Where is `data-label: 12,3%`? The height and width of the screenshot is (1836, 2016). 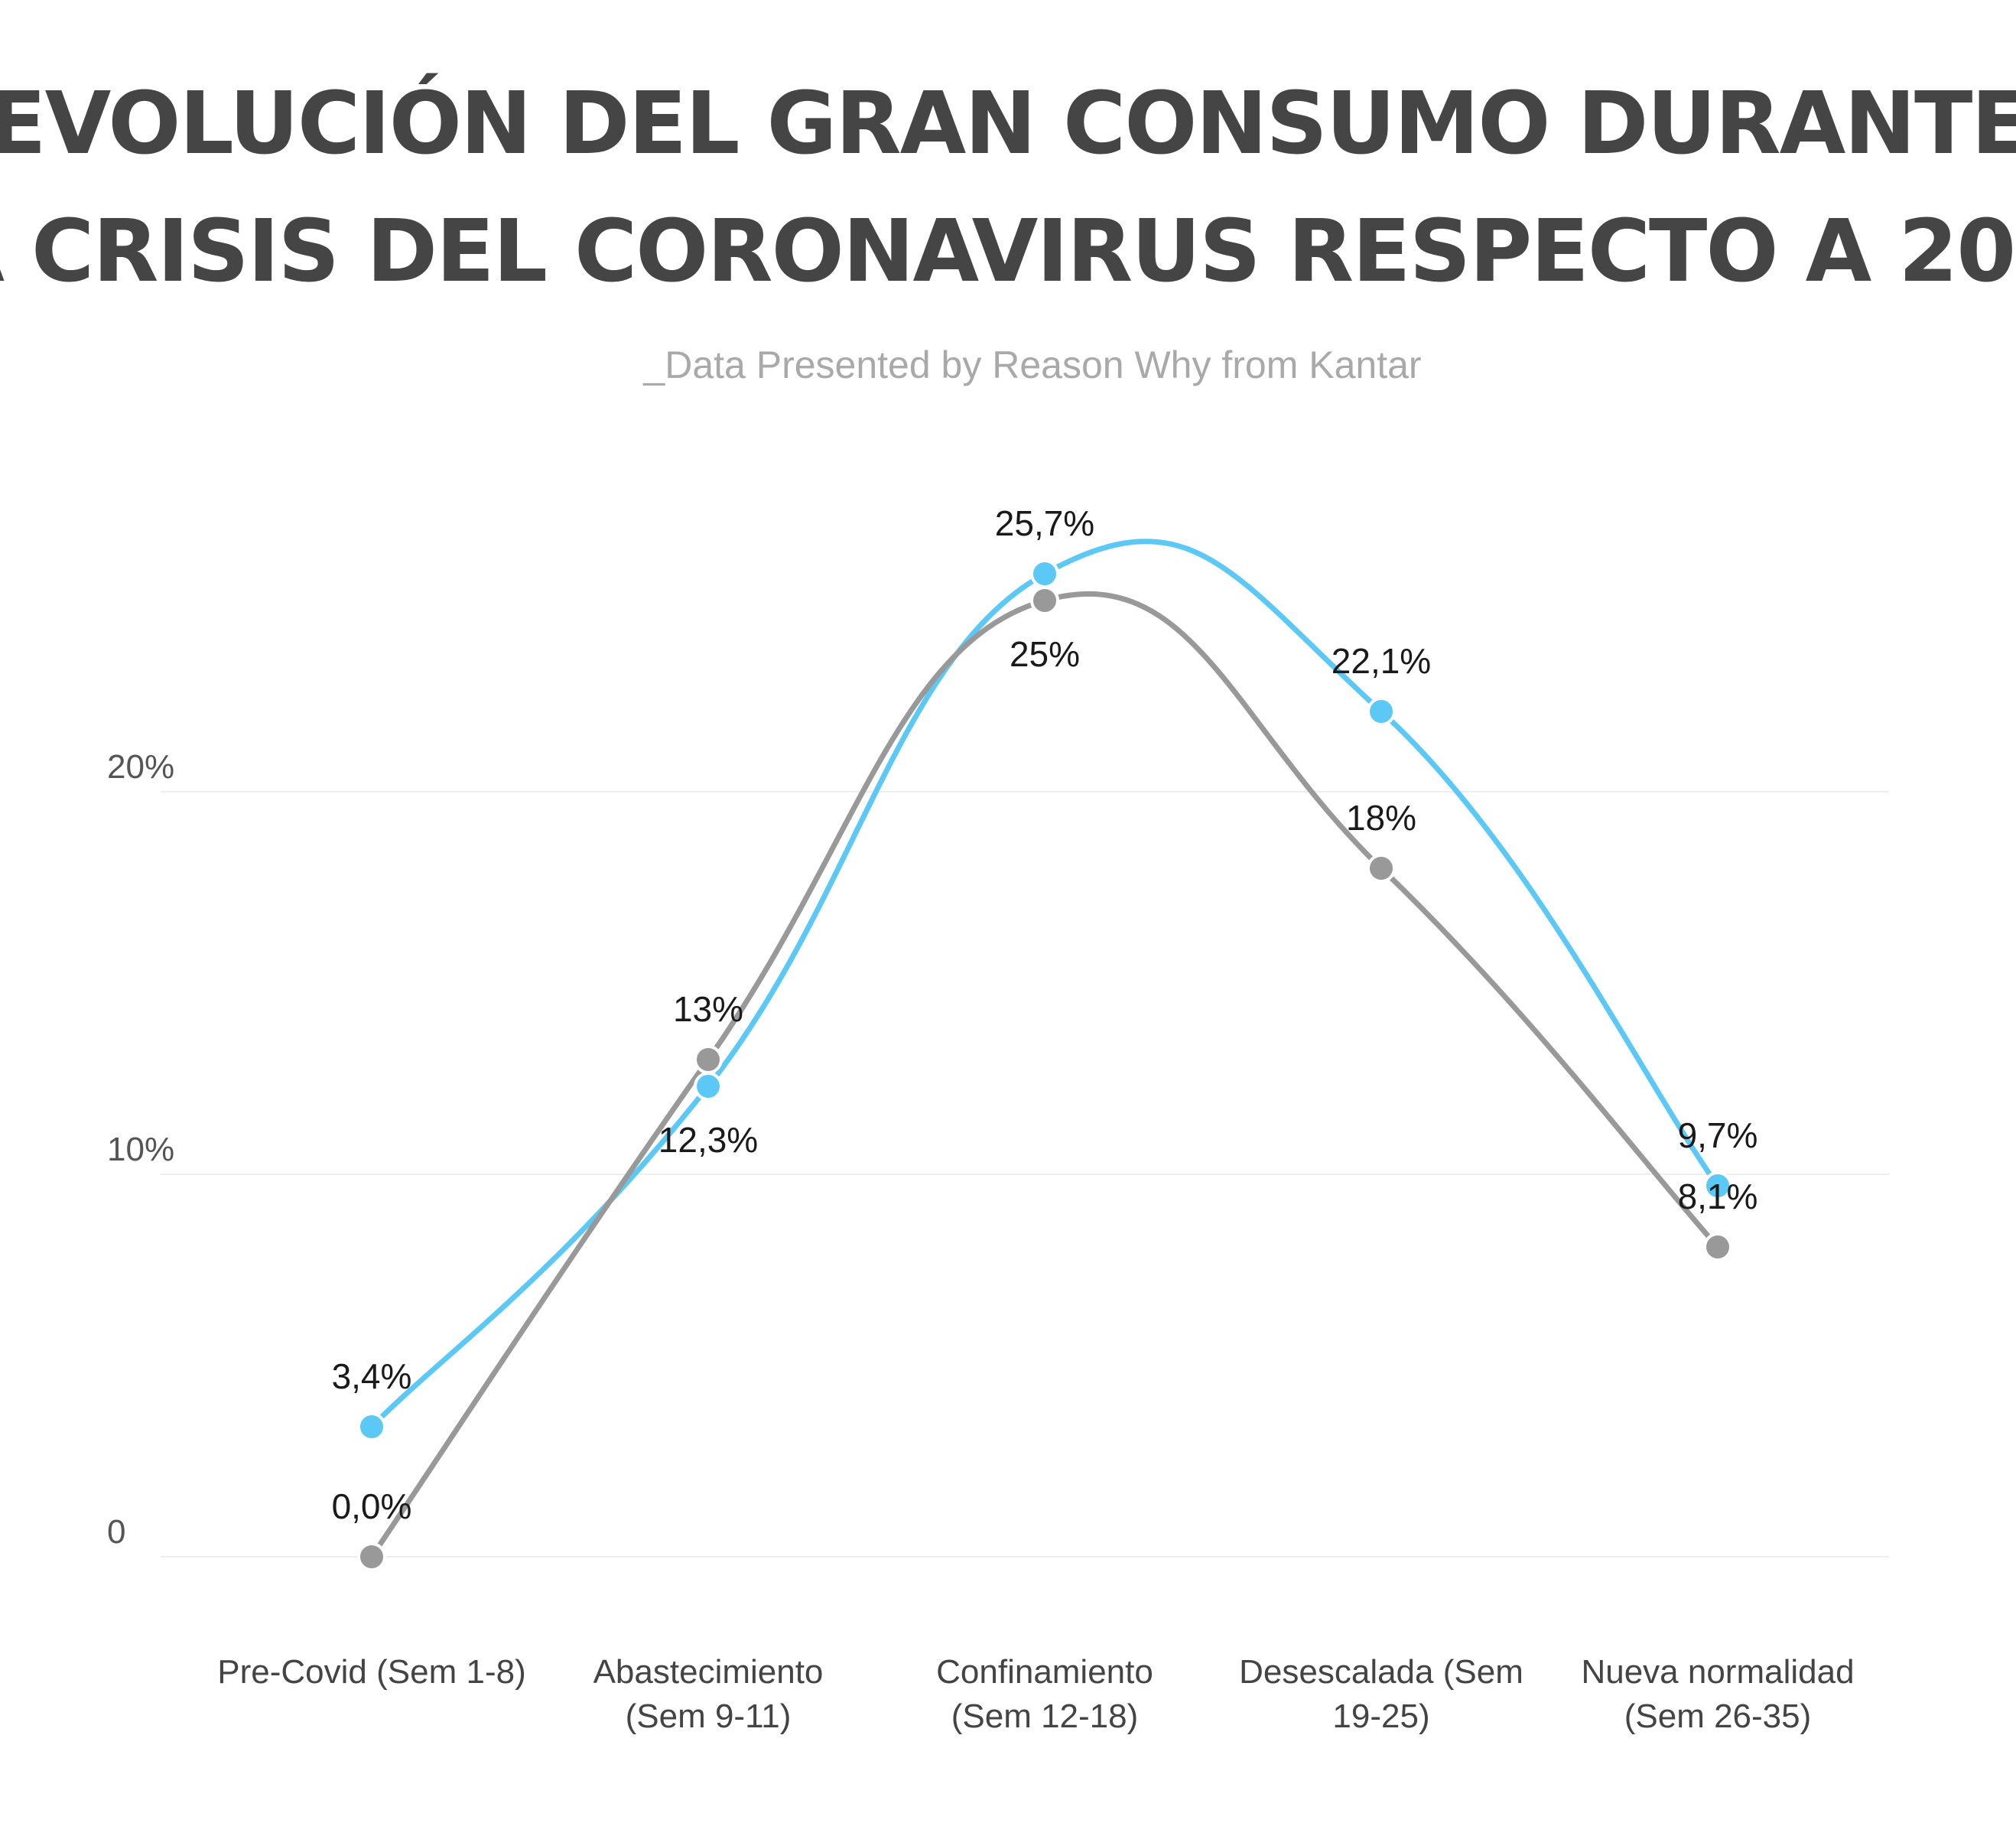 data-label: 12,3% is located at coordinates (708, 1140).